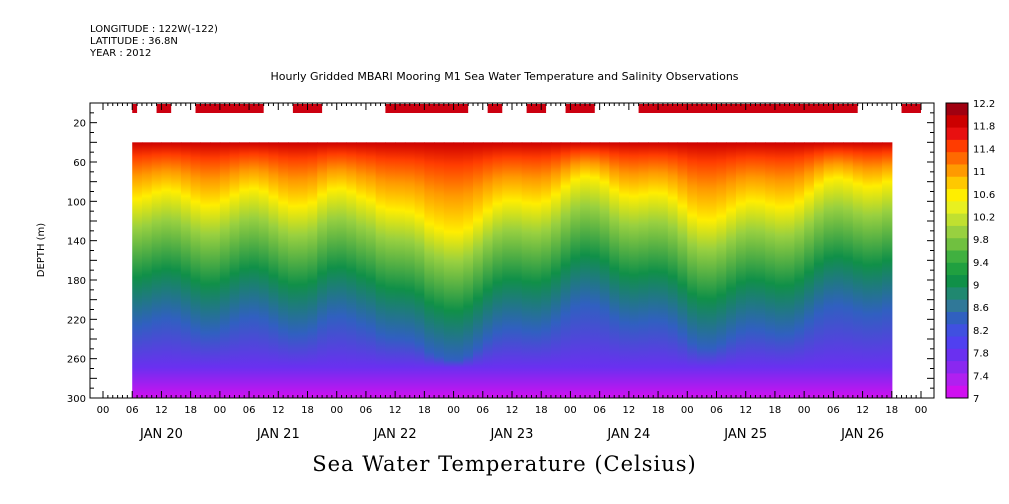  Describe the element at coordinates (154, 29) in the screenshot. I see `longitude-label: LONGITUDE : 122W(-122)` at that location.